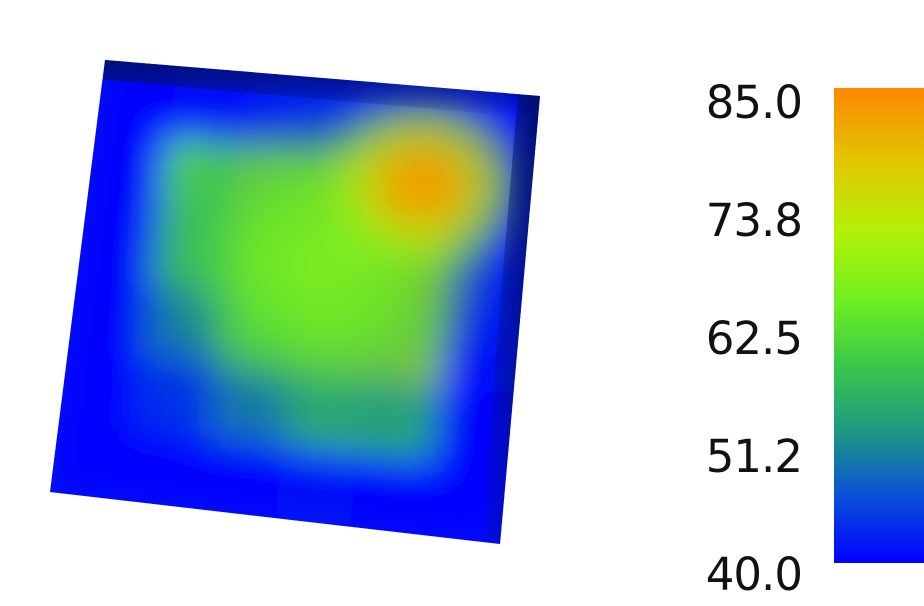 Image resolution: width=924 pixels, height=606 pixels. What do you see at coordinates (754, 102) in the screenshot?
I see `colorbar-tick-label: 85.0` at bounding box center [754, 102].